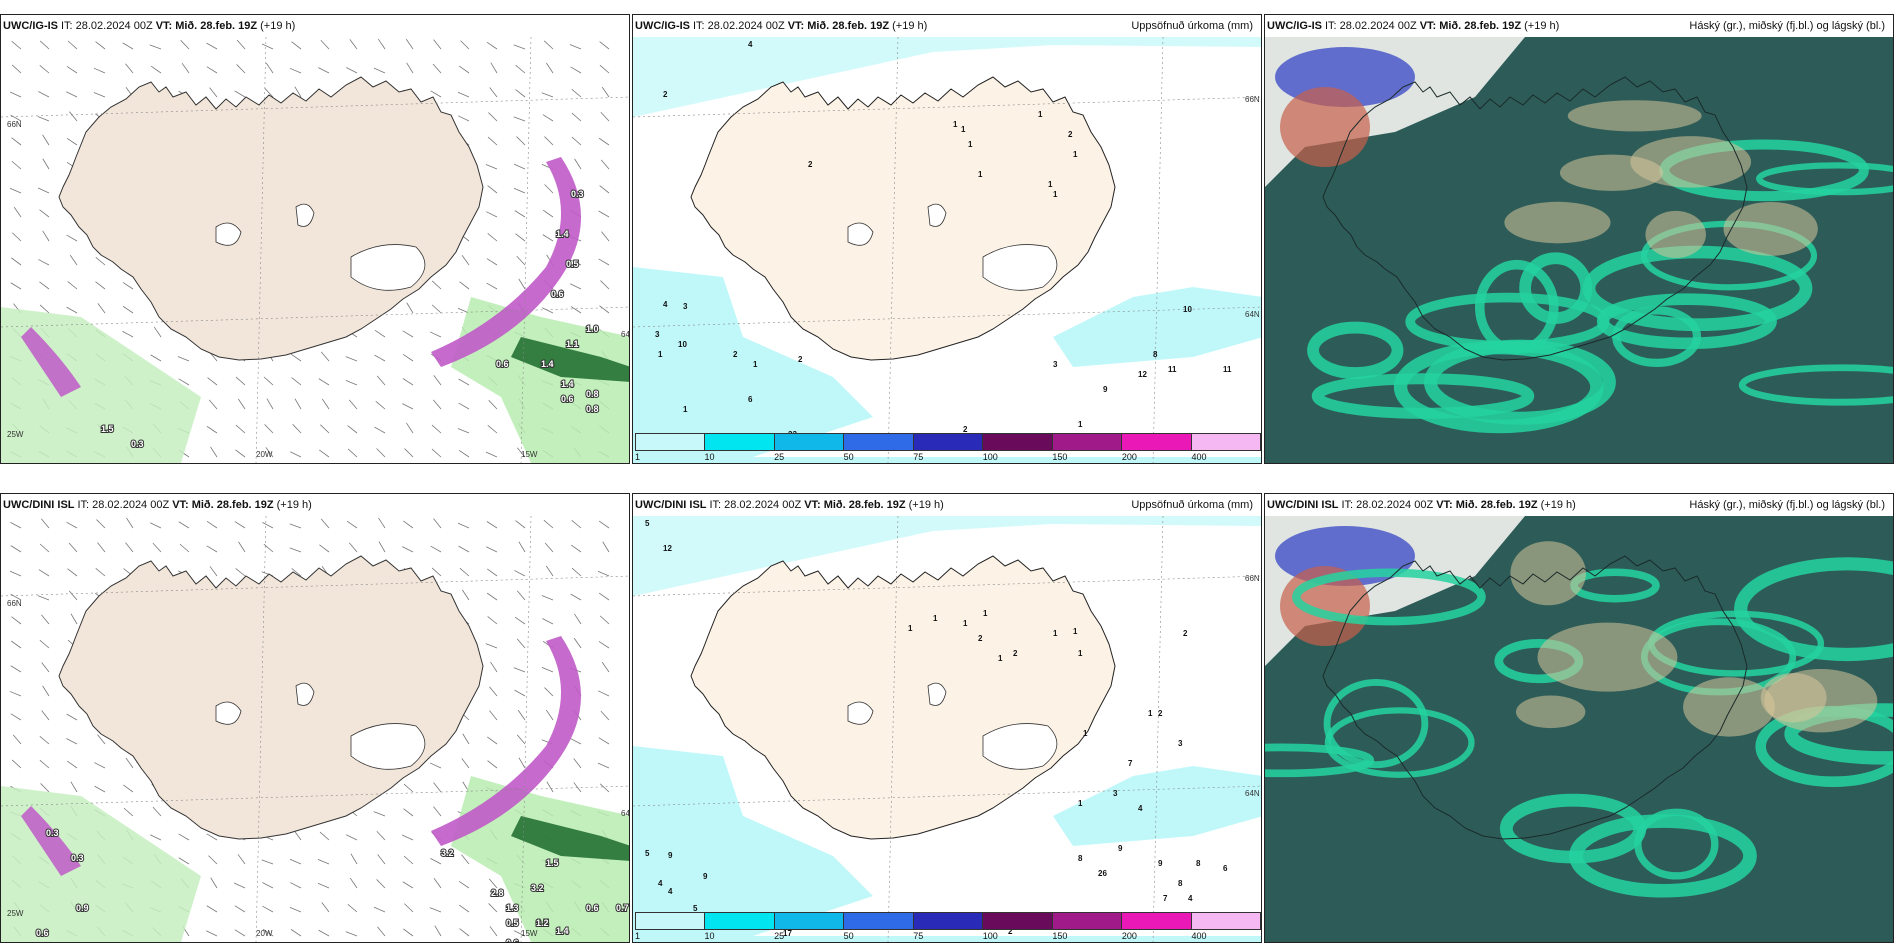  Describe the element at coordinates (667, 548) in the screenshot. I see `value-label: 12` at that location.